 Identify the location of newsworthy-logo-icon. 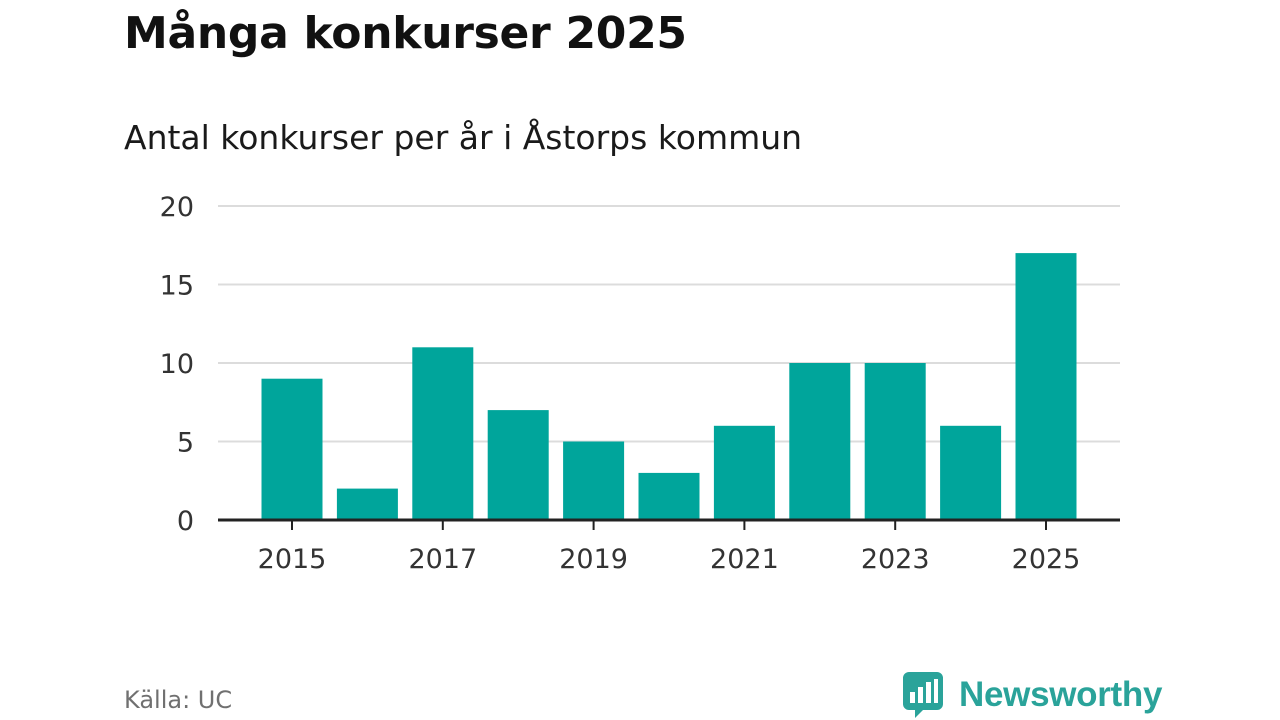
(923, 695).